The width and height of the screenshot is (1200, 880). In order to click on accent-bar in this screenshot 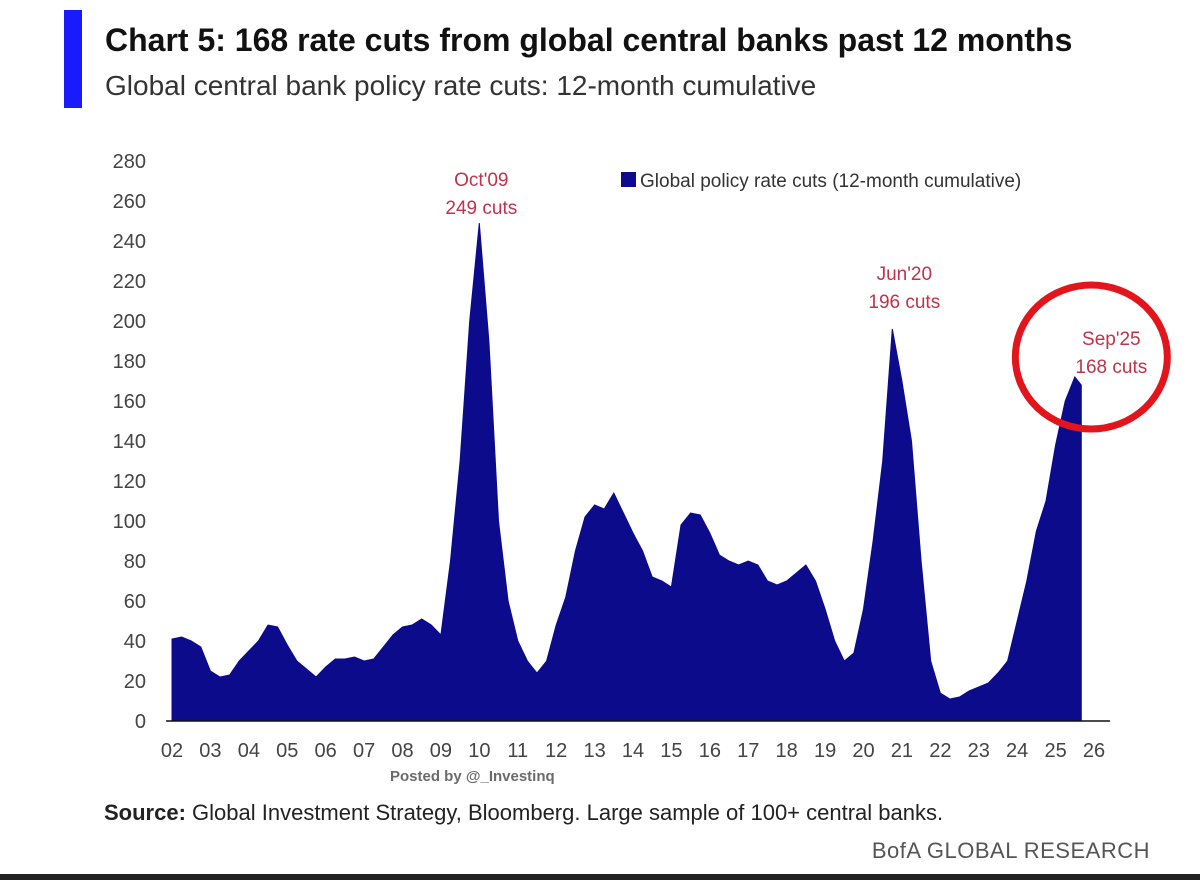, I will do `click(73, 59)`.